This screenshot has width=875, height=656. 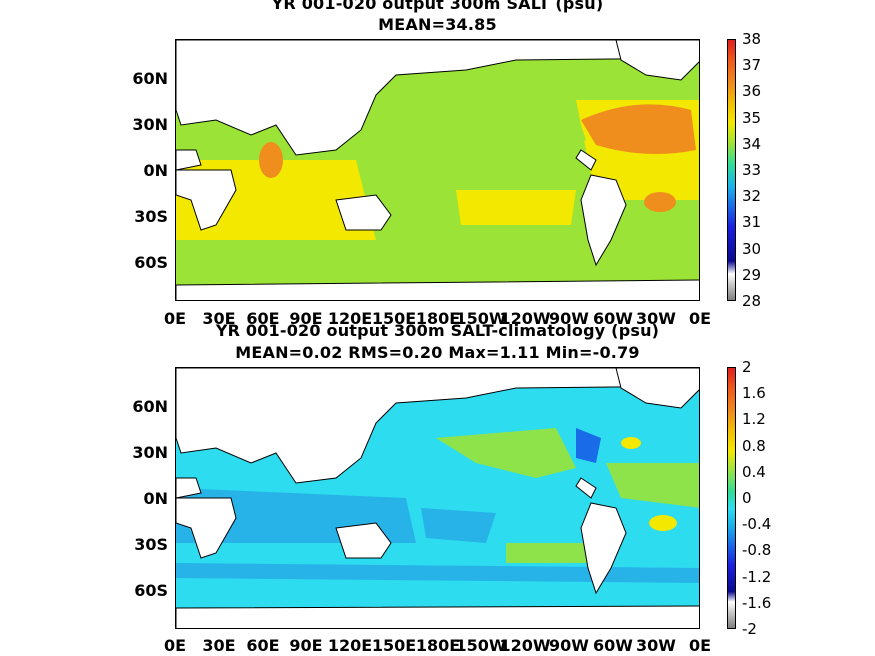 What do you see at coordinates (747, 498) in the screenshot?
I see `colorbar-tick-label: 0` at bounding box center [747, 498].